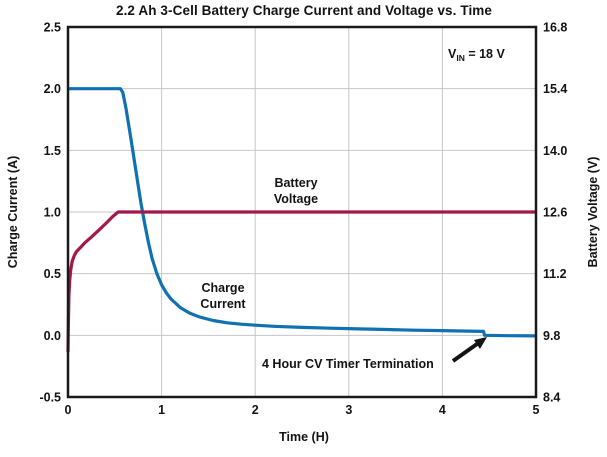  Describe the element at coordinates (536, 410) in the screenshot. I see `x-tick-label: 5` at that location.